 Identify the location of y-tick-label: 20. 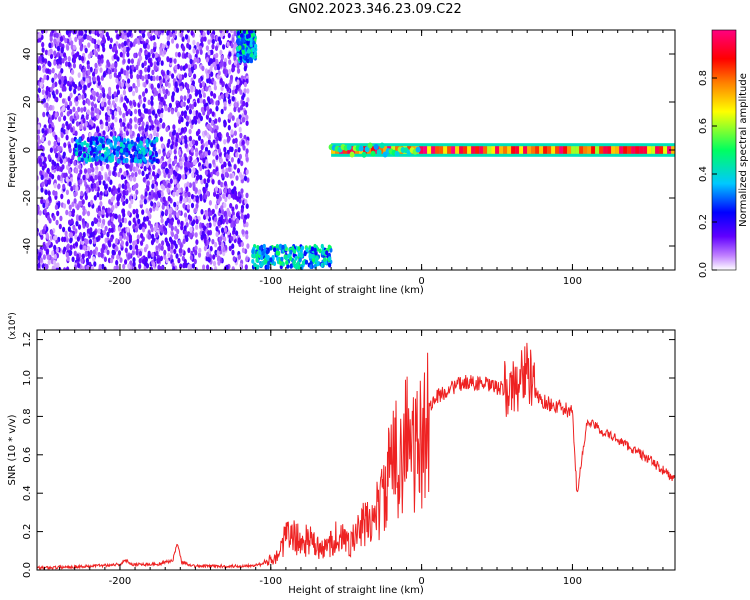
(27, 102).